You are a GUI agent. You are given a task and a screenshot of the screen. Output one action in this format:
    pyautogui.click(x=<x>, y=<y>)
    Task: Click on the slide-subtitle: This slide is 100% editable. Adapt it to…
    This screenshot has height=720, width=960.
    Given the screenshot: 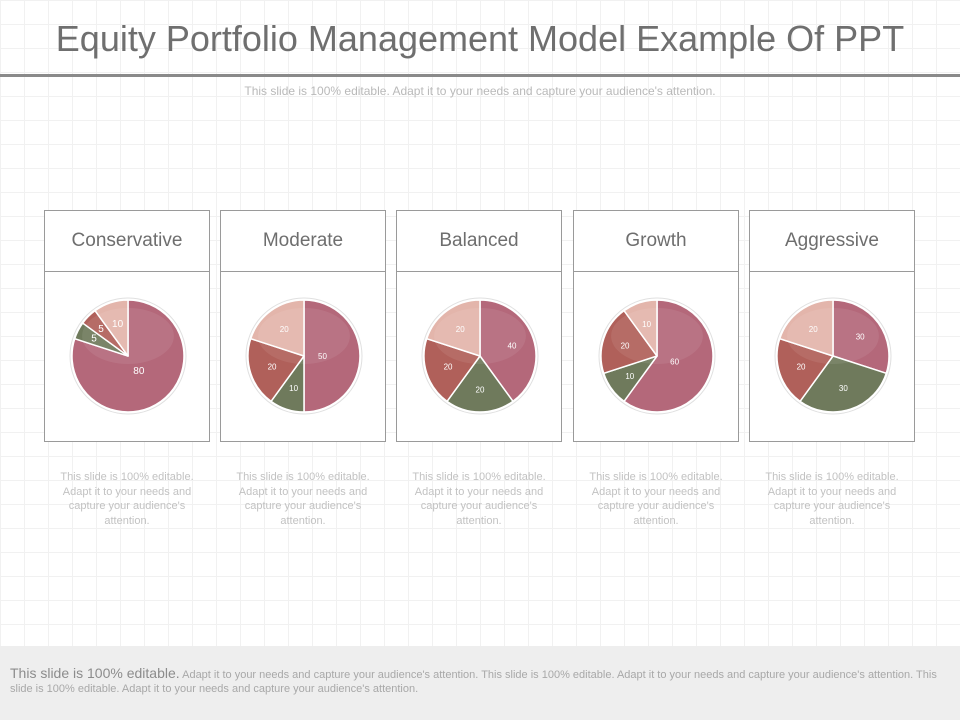 What is the action you would take?
    pyautogui.click(x=480, y=91)
    